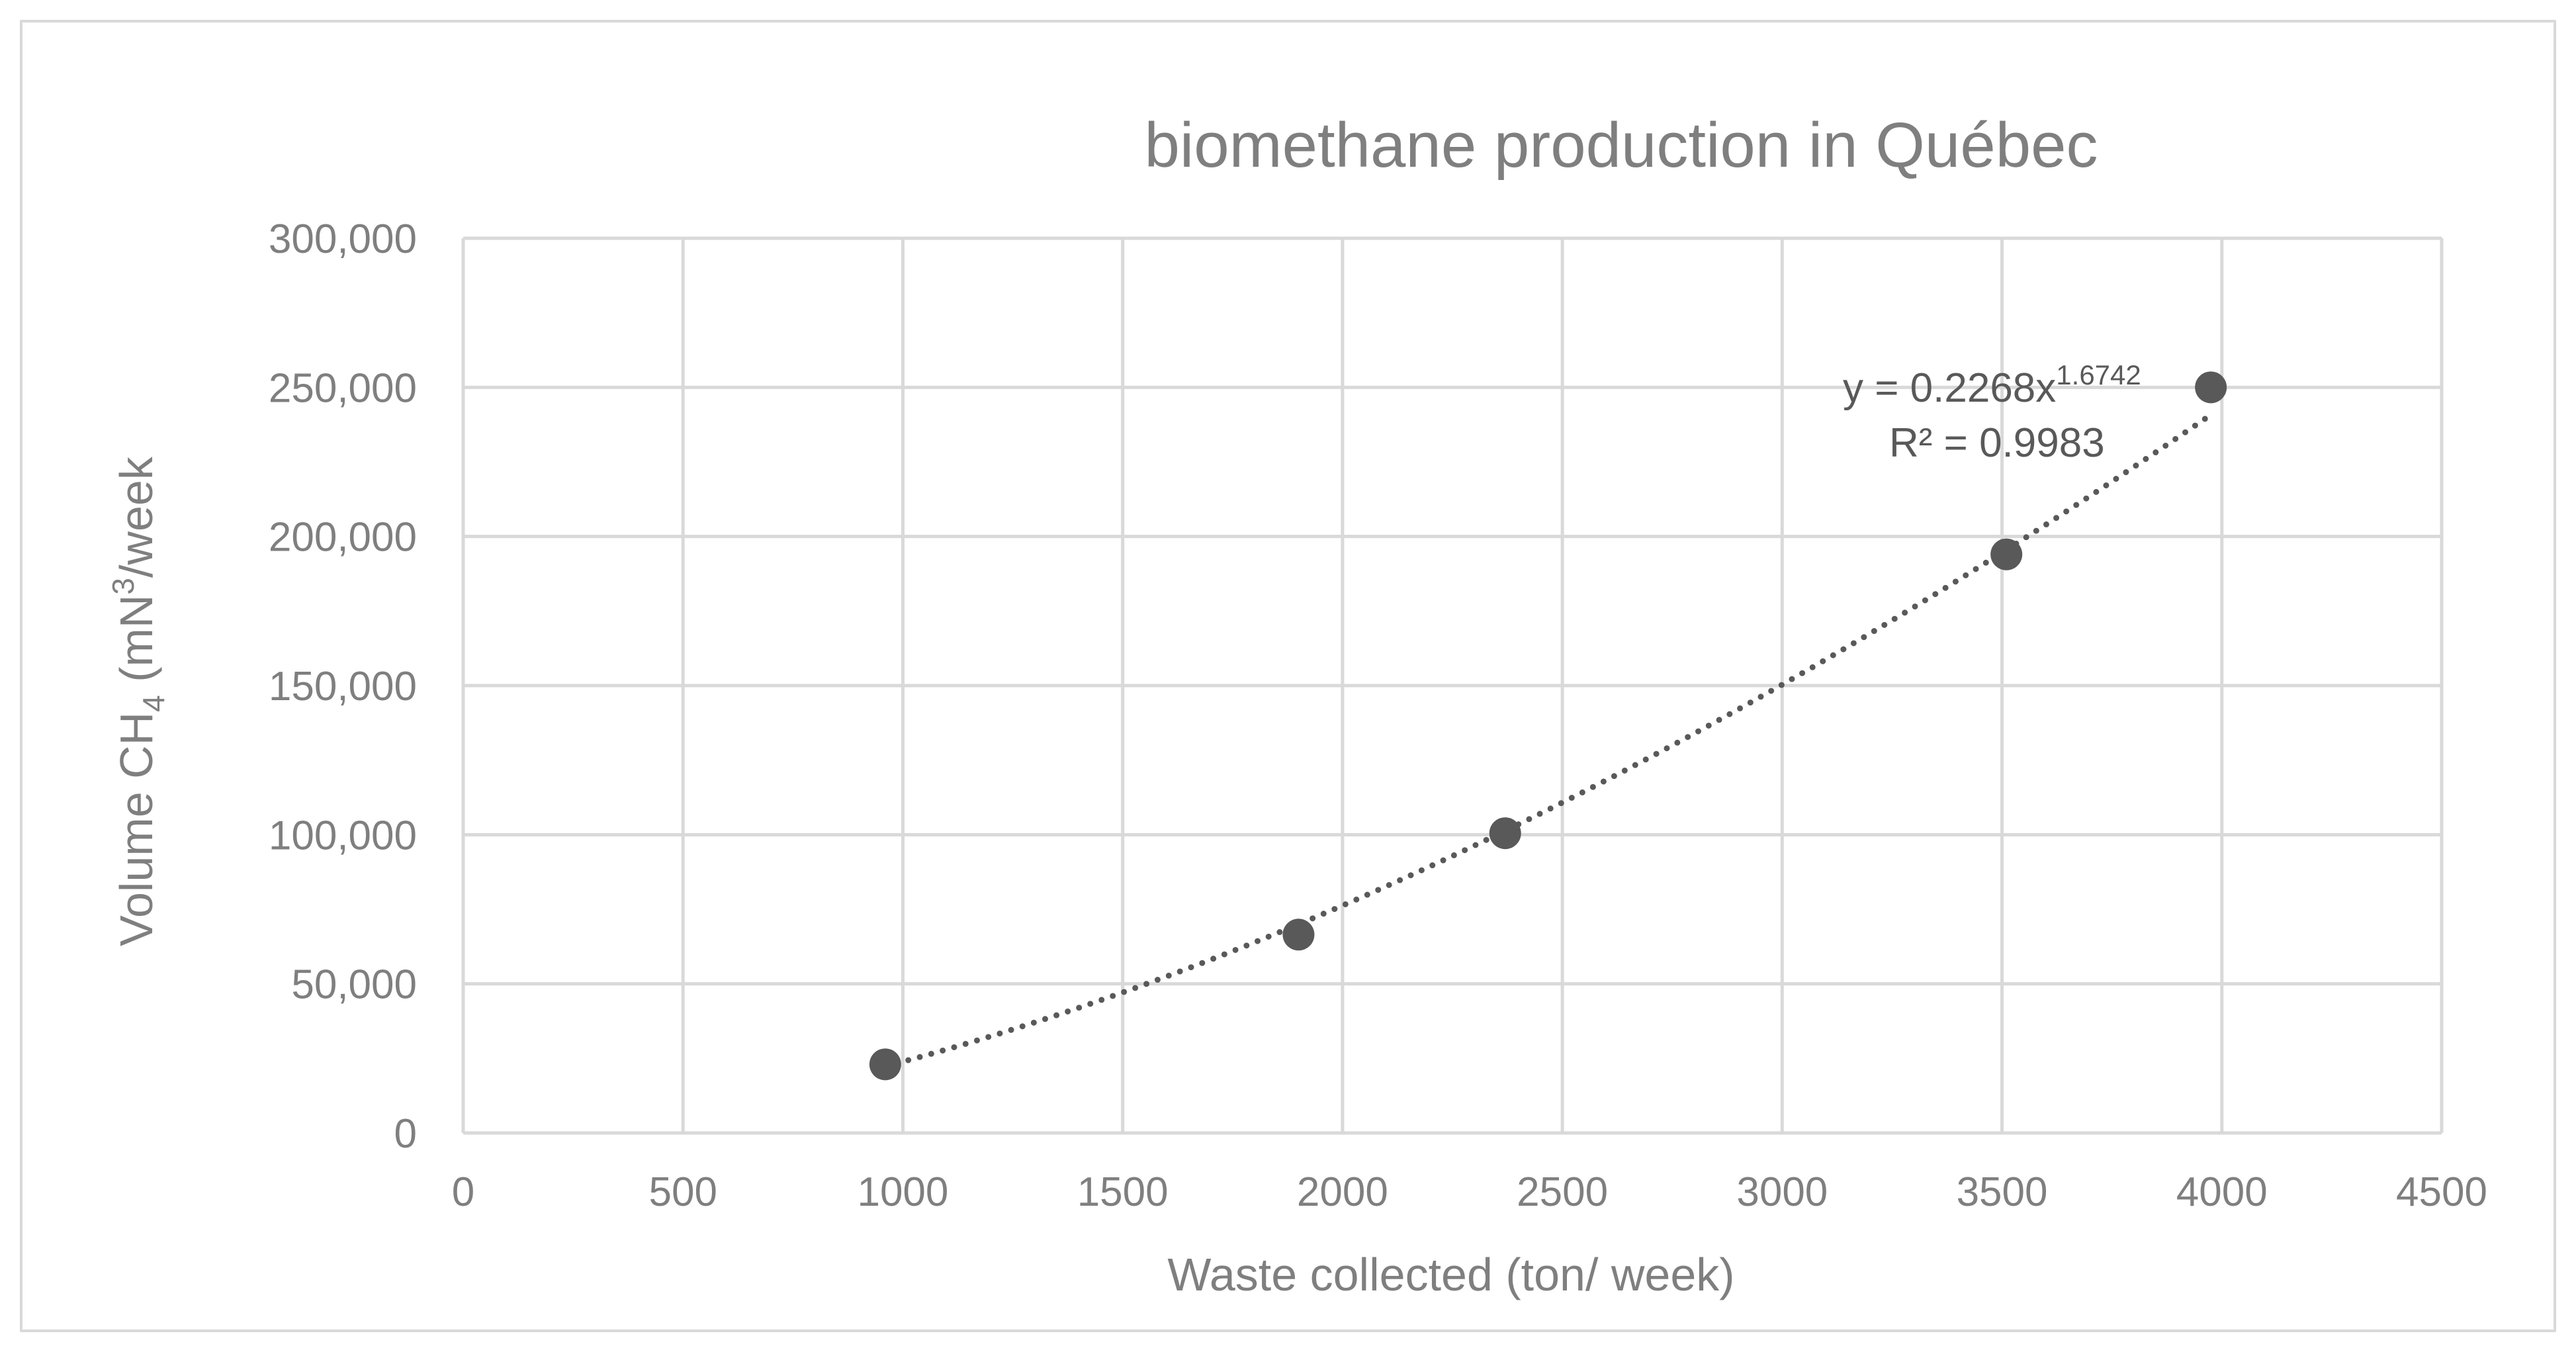  What do you see at coordinates (2002, 1192) in the screenshot?
I see `x-tick-label: 3500` at bounding box center [2002, 1192].